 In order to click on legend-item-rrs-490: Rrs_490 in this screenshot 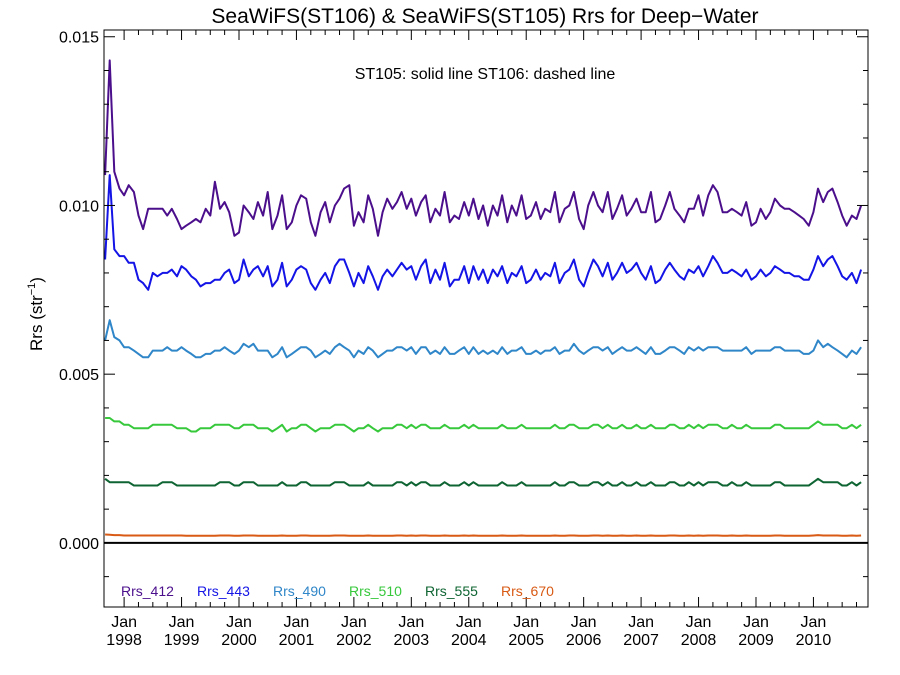, I will do `click(299, 591)`.